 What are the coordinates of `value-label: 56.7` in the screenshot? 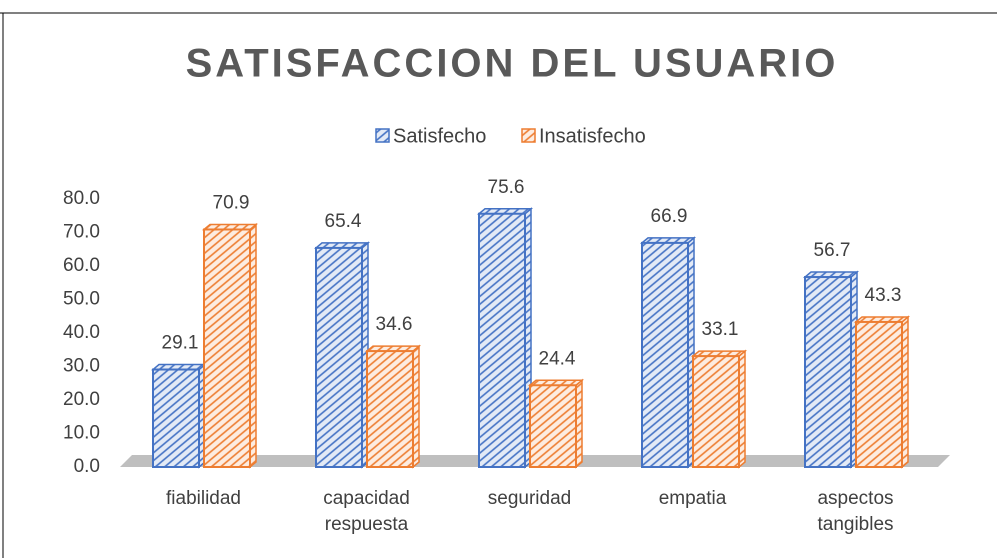 It's located at (832, 250).